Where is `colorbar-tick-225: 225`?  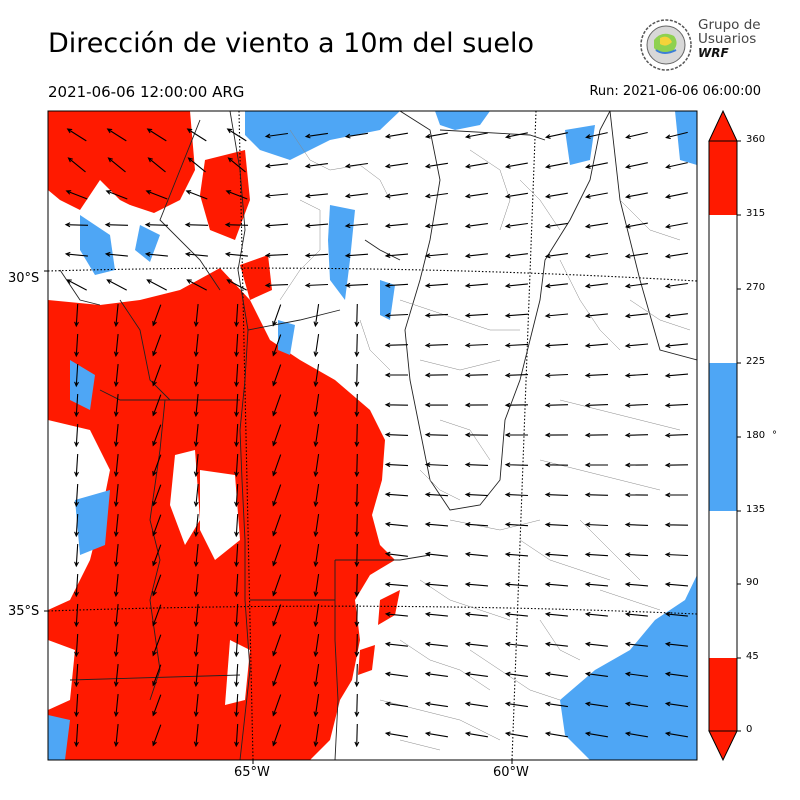 colorbar-tick-225: 225 is located at coordinates (756, 361).